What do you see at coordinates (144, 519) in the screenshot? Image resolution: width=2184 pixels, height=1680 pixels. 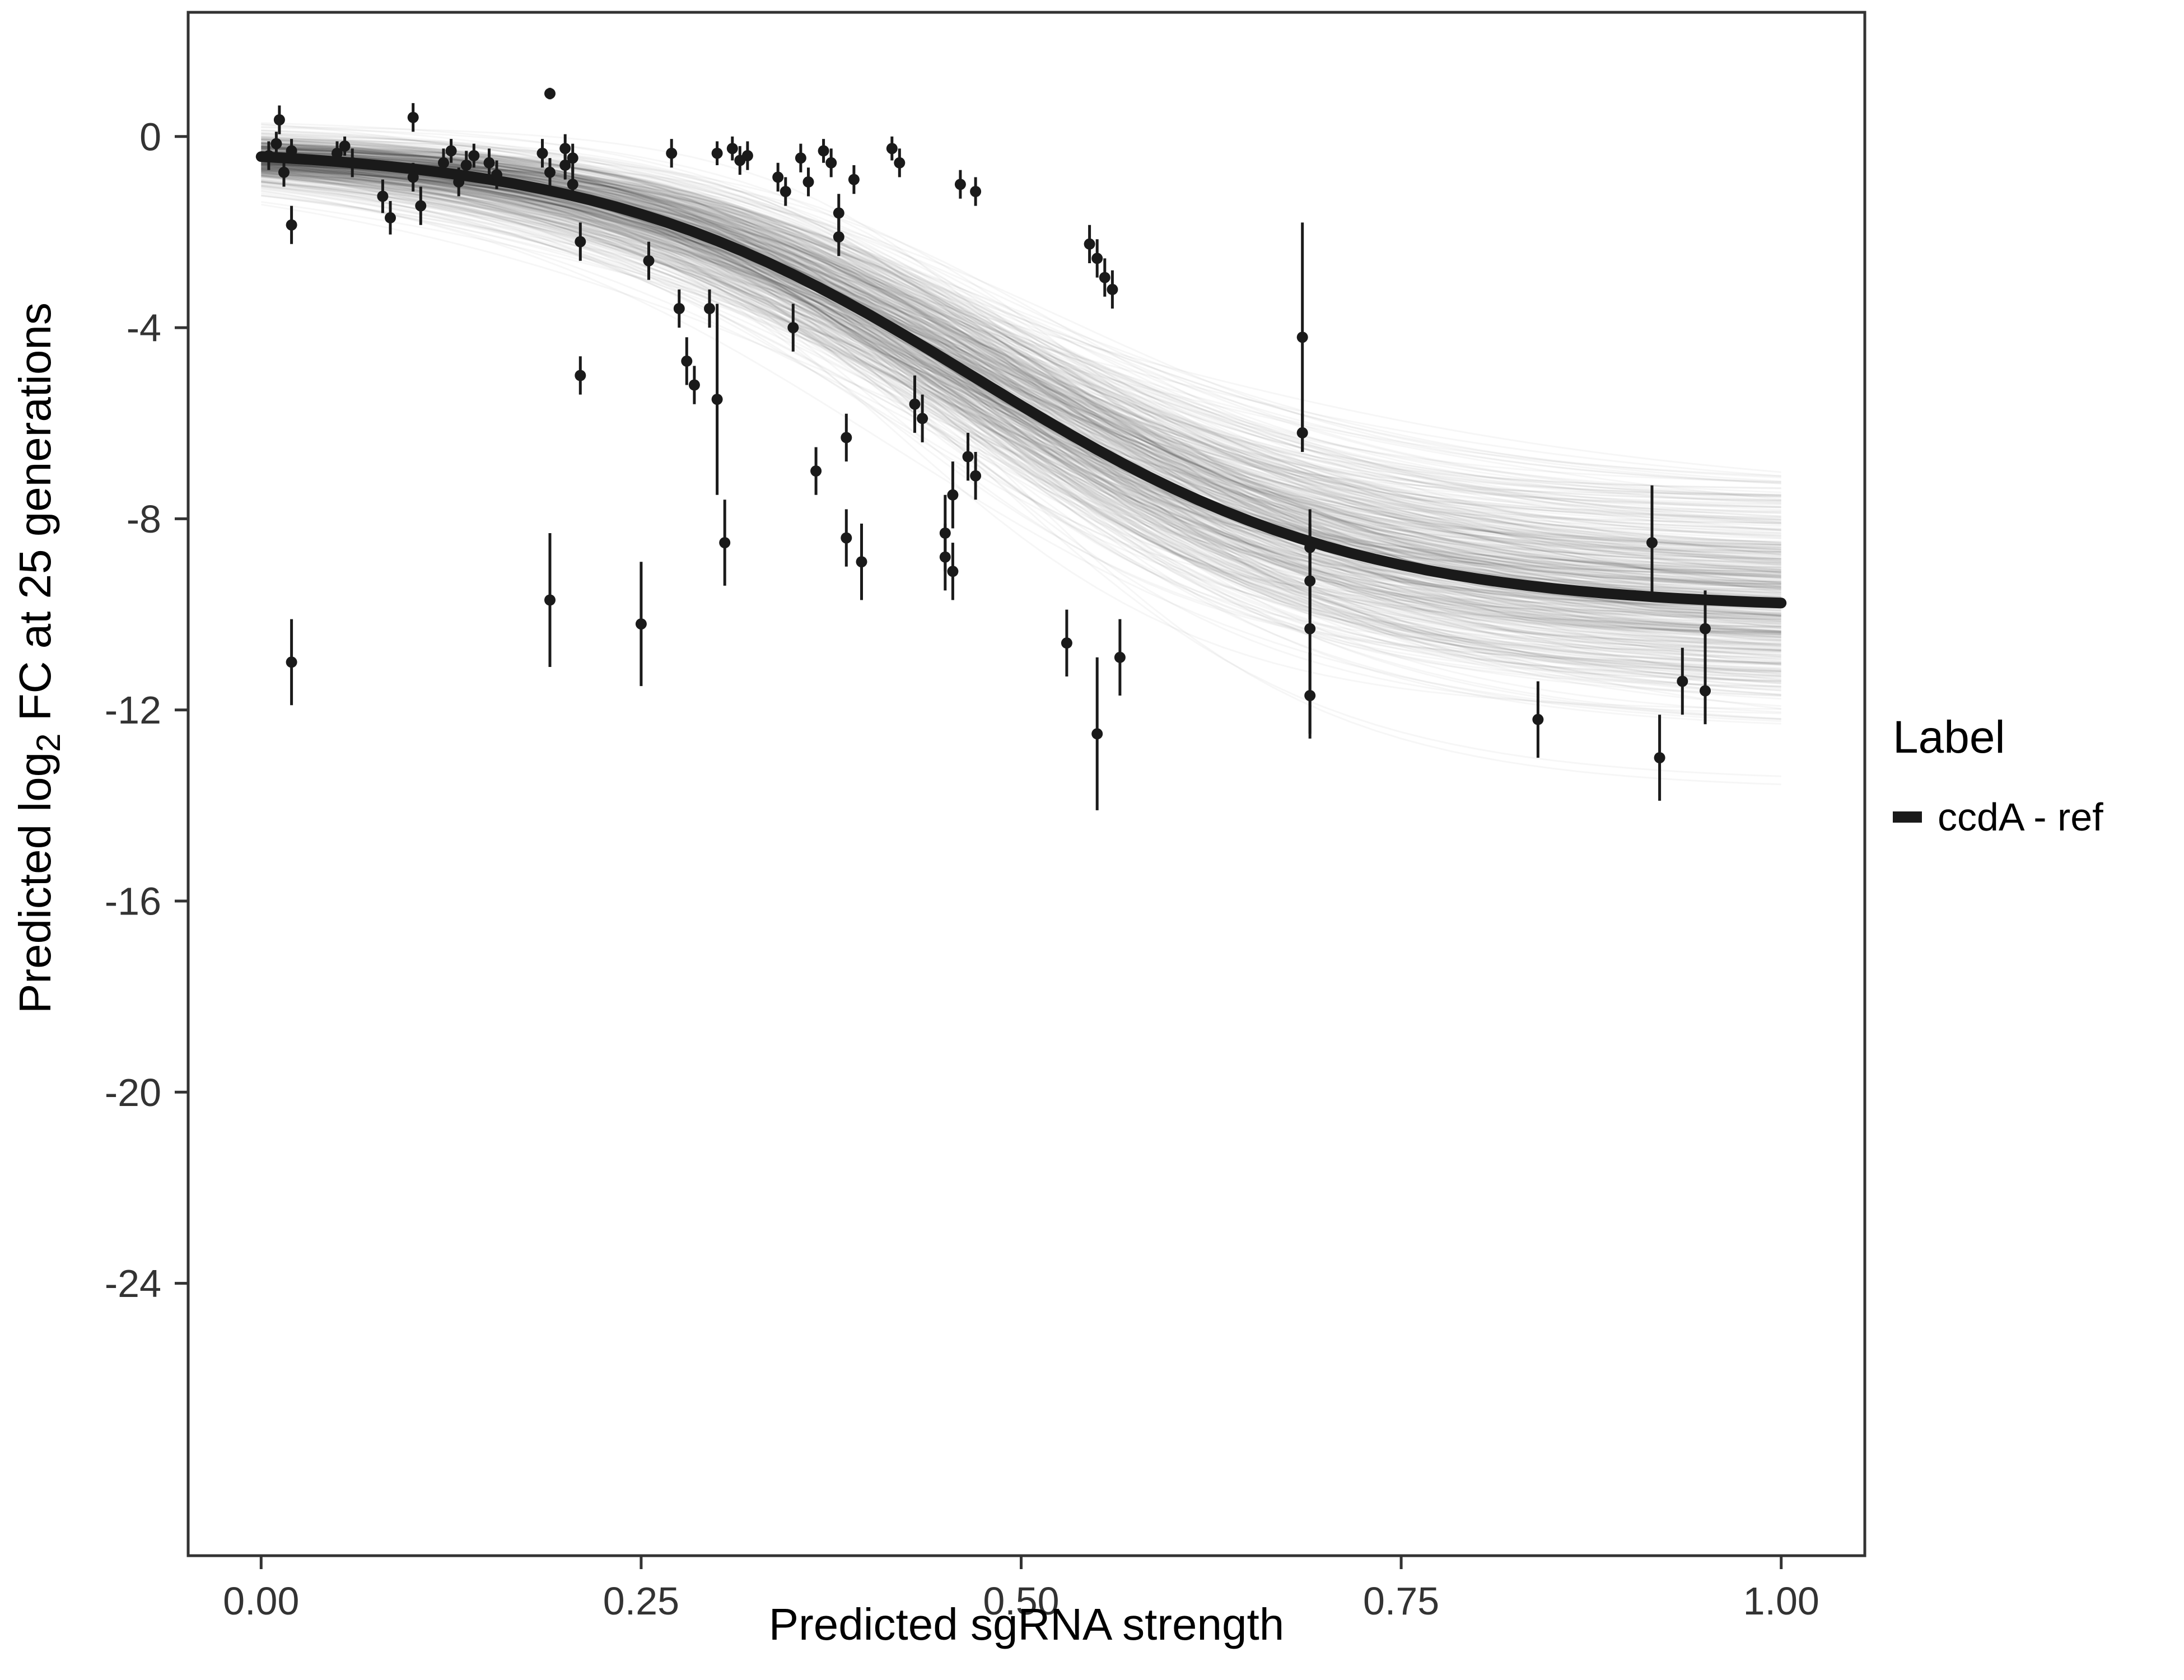 I see `y-tick-label: -8` at bounding box center [144, 519].